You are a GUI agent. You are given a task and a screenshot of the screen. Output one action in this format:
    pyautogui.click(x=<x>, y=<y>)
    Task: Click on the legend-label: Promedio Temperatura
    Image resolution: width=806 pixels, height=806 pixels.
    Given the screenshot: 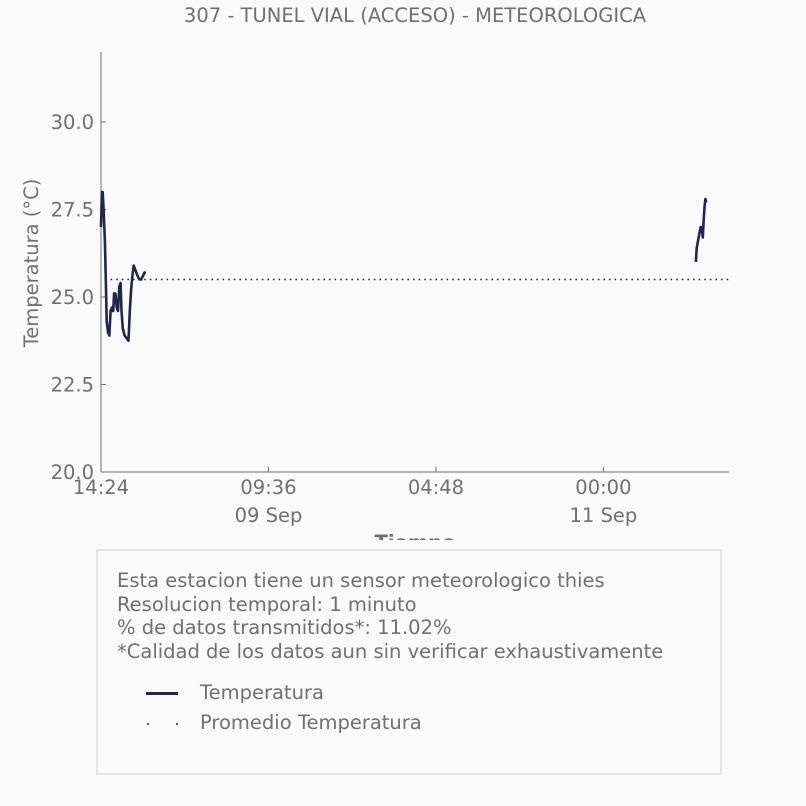 What is the action you would take?
    pyautogui.click(x=311, y=722)
    